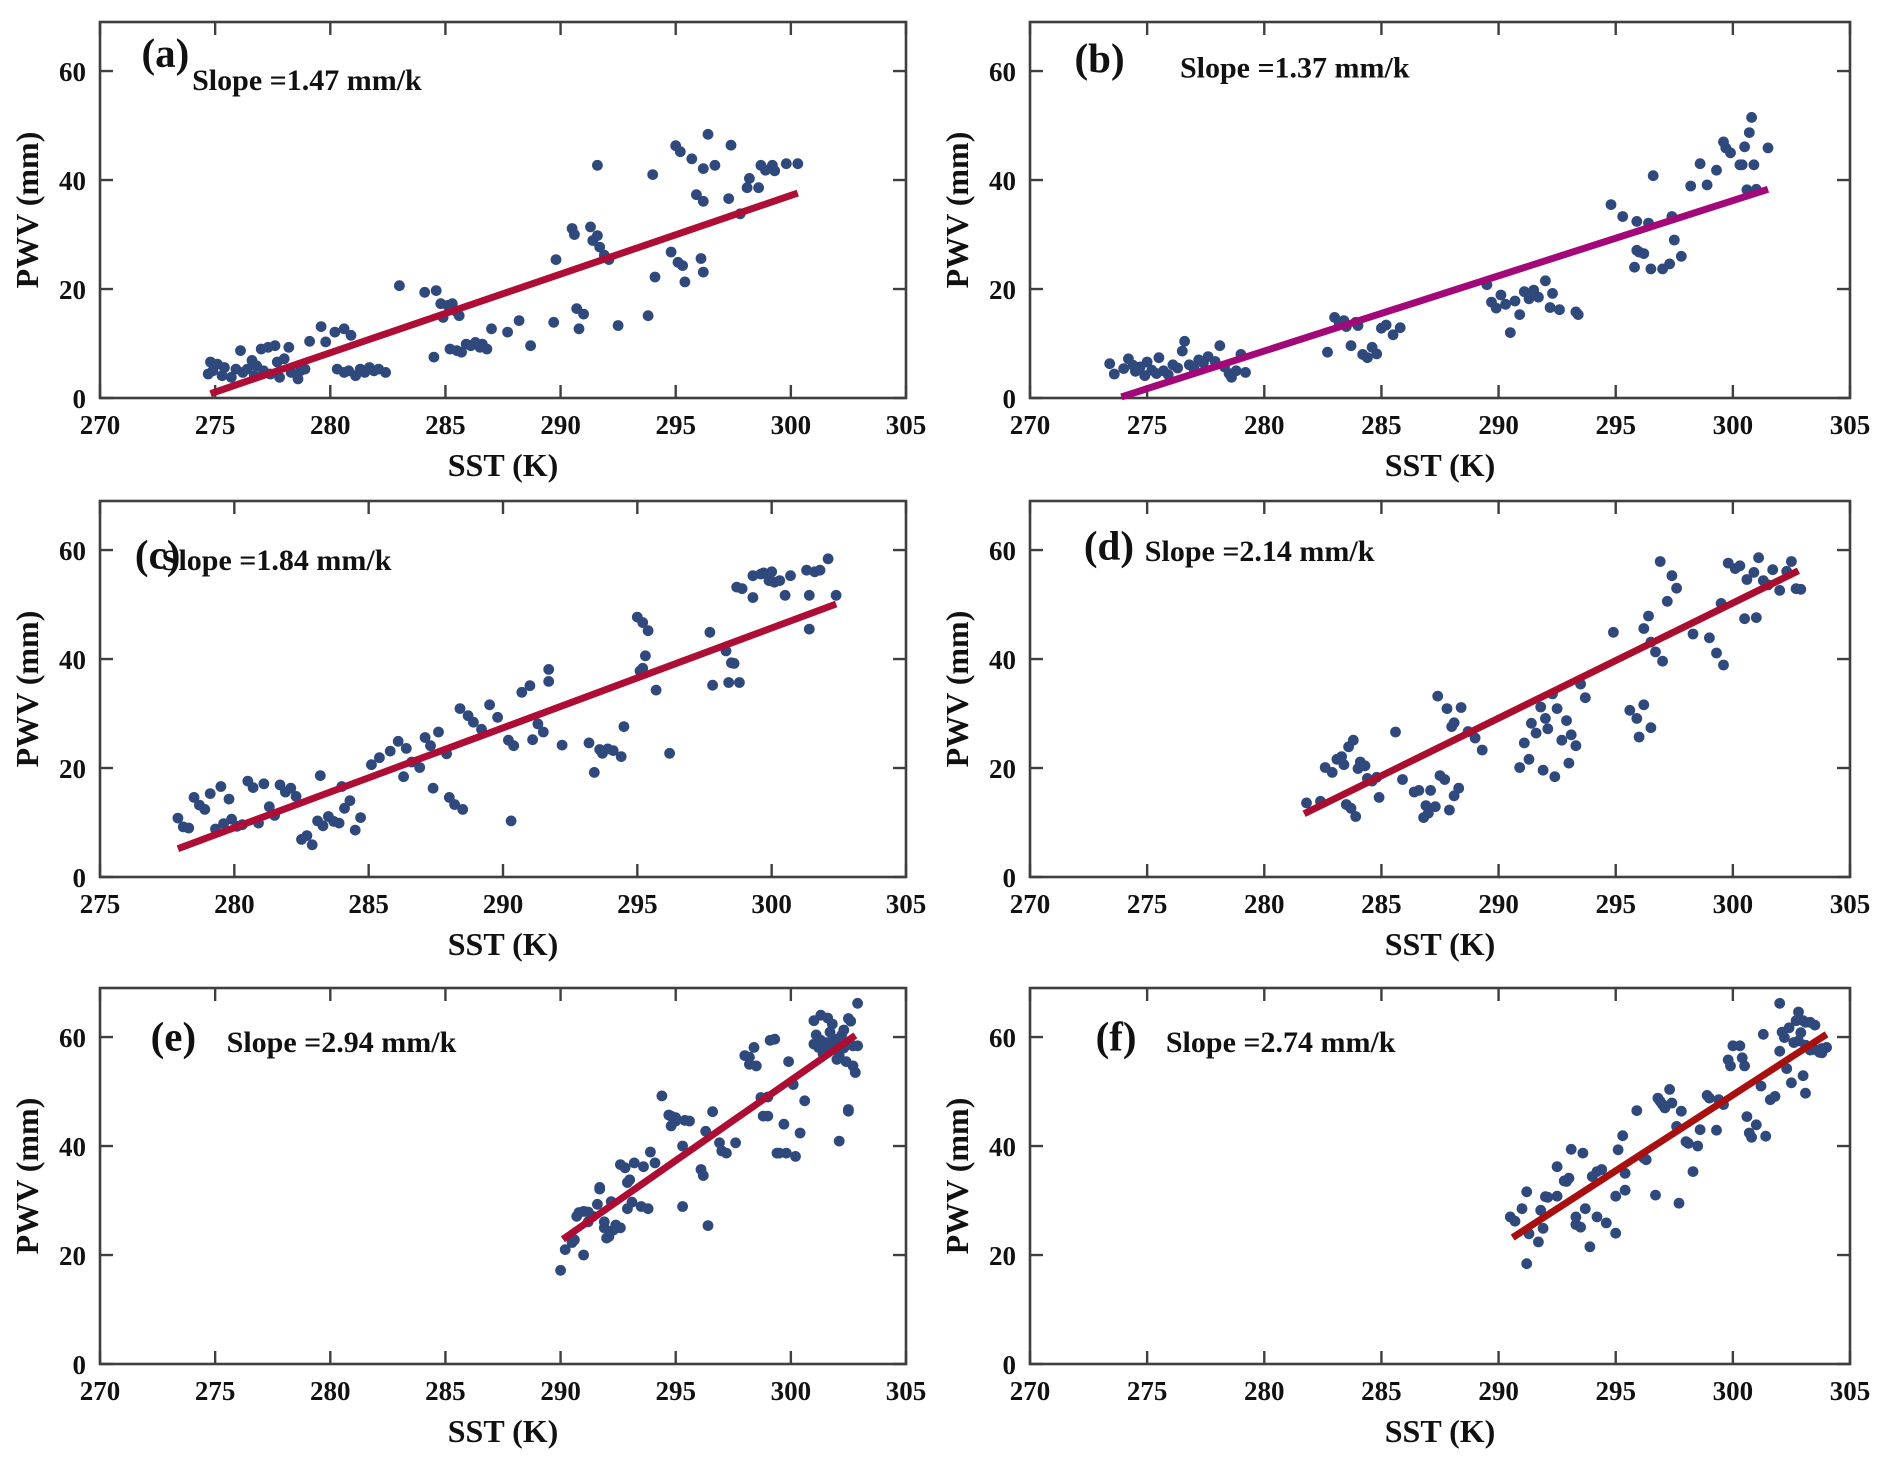 This screenshot has height=1473, width=1892. What do you see at coordinates (158, 555) in the screenshot?
I see `panel-letter: (c)` at bounding box center [158, 555].